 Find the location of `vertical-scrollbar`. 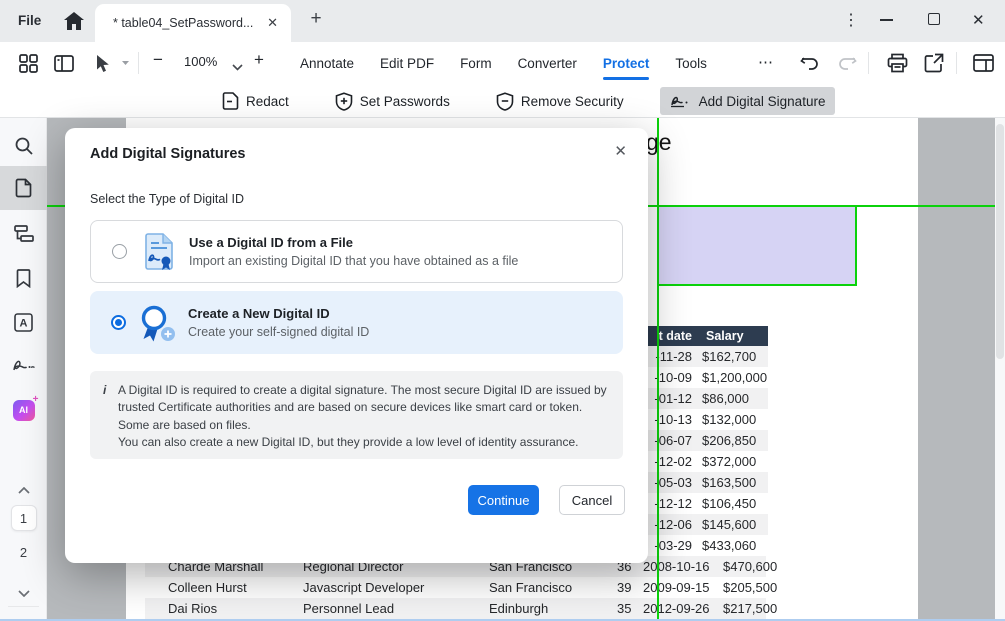

vertical-scrollbar is located at coordinates (1000, 369).